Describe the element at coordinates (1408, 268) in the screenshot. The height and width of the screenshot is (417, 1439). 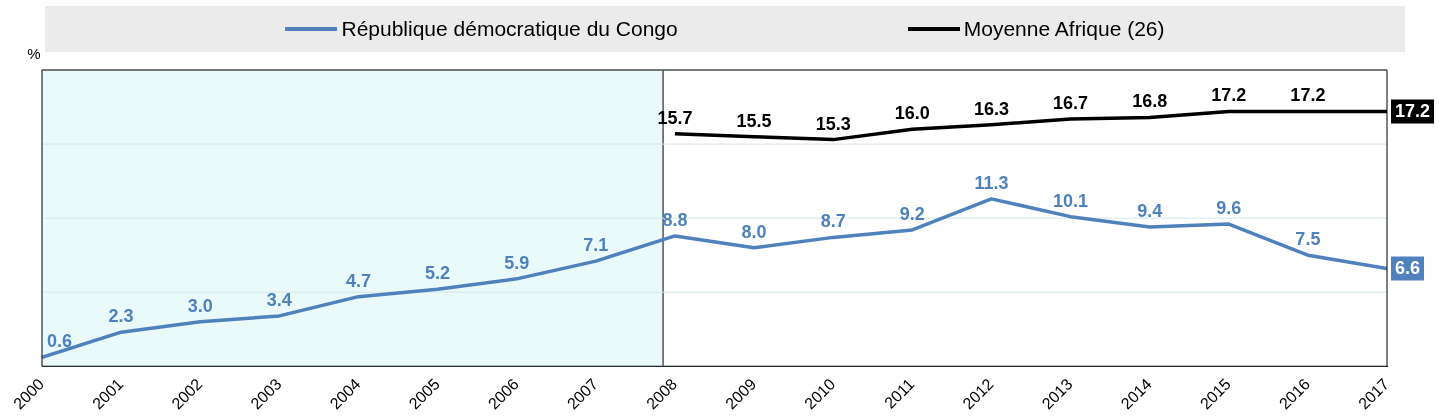
I see `data-label: 6.6` at that location.